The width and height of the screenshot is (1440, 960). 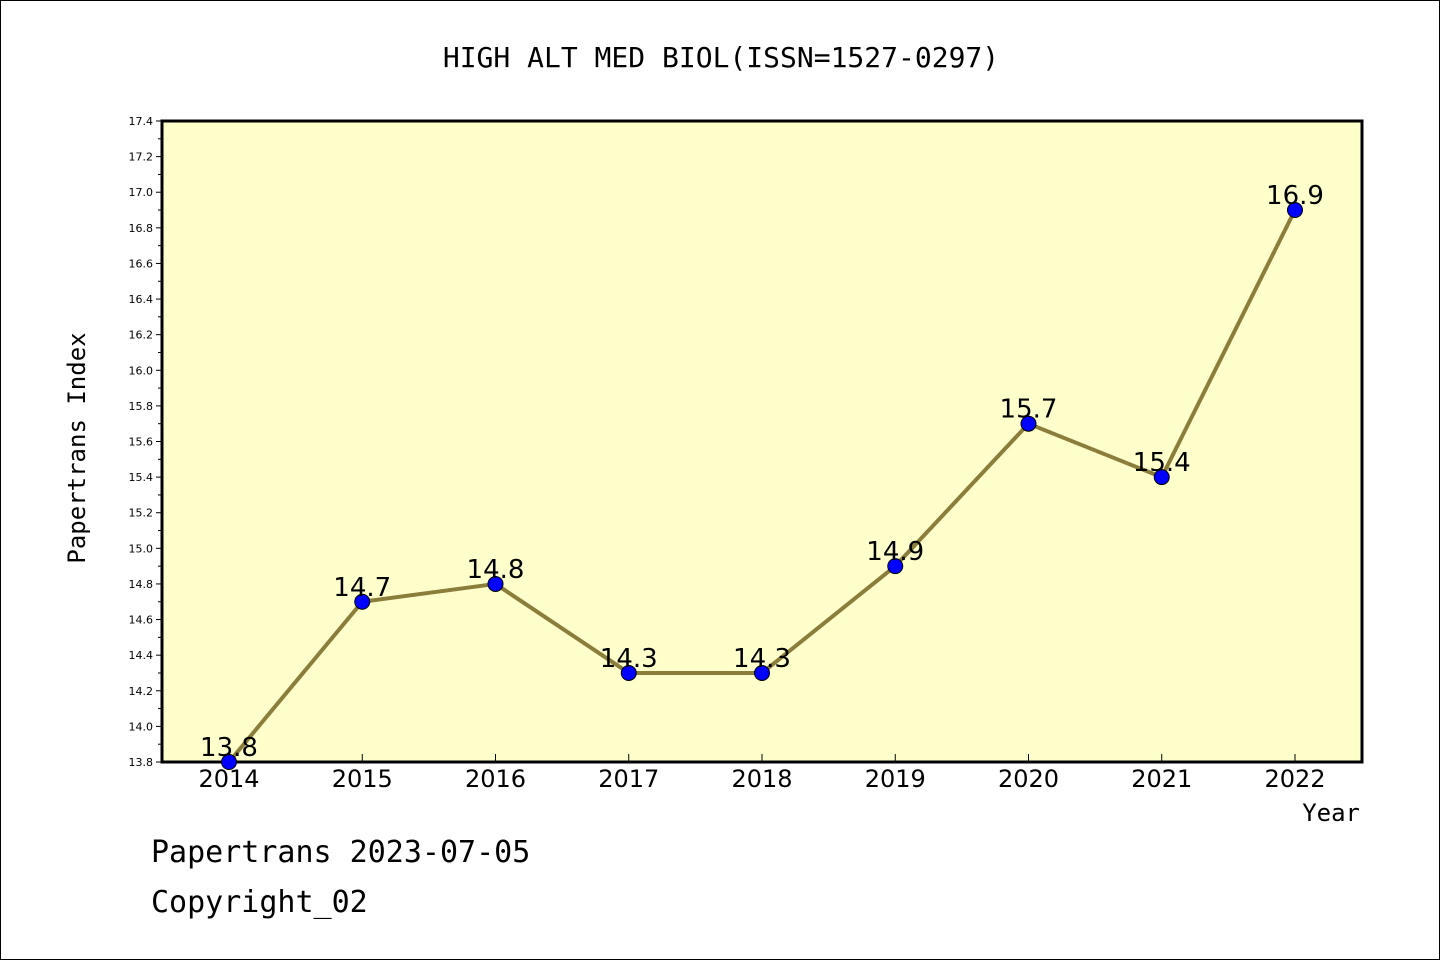 I want to click on y-tick-label: 15.0, so click(x=141, y=548).